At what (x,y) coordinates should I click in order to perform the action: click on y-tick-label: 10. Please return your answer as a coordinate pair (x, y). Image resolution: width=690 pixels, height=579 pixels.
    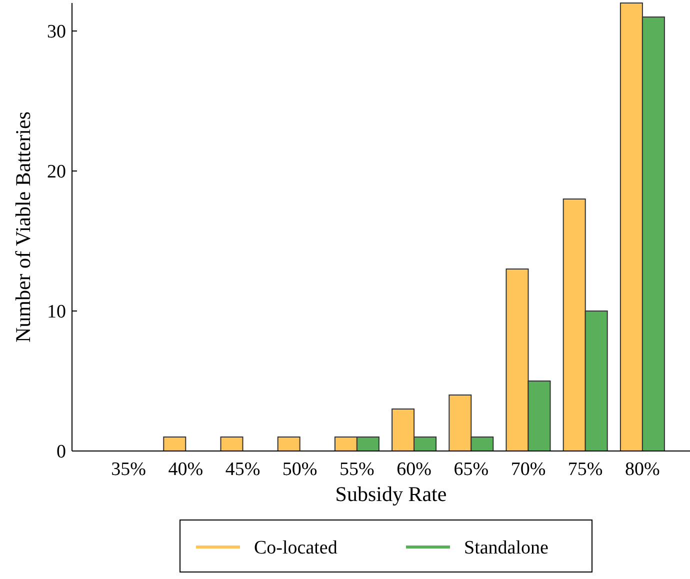
    Looking at the image, I should click on (56, 312).